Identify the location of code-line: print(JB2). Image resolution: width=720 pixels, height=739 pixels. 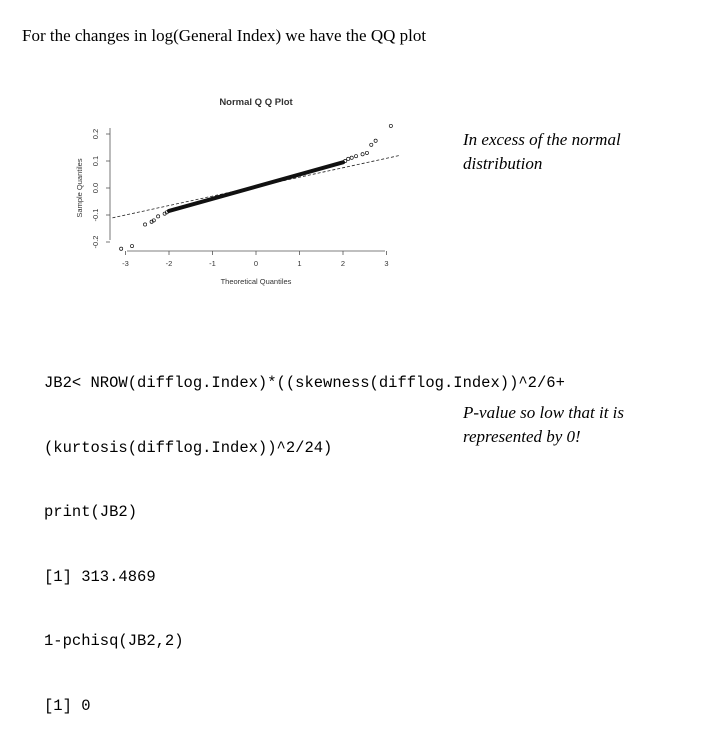
(91, 512).